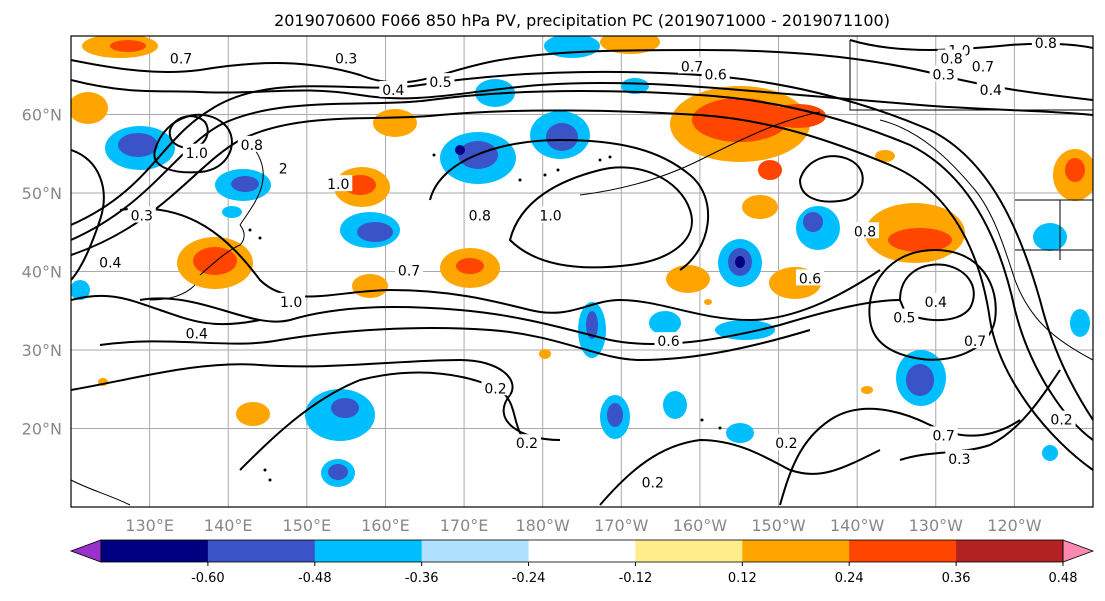  Describe the element at coordinates (315, 578) in the screenshot. I see `colorbar-tick-label: -0.48` at that location.